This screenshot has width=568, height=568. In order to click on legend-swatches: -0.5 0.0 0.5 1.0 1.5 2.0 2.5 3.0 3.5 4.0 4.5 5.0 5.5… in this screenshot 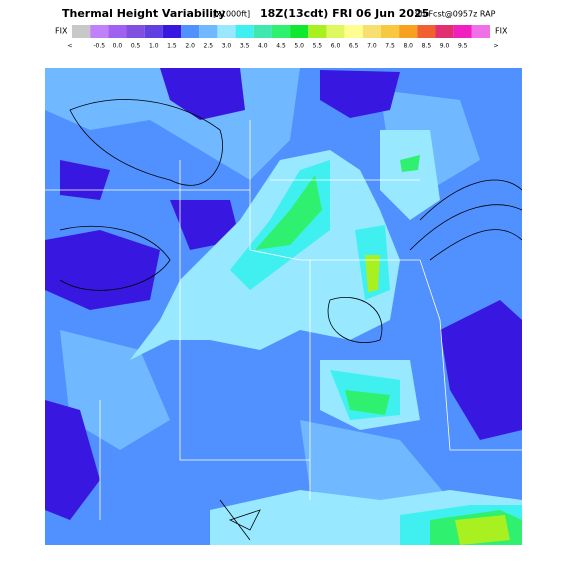, I will do `click(281, 37)`.